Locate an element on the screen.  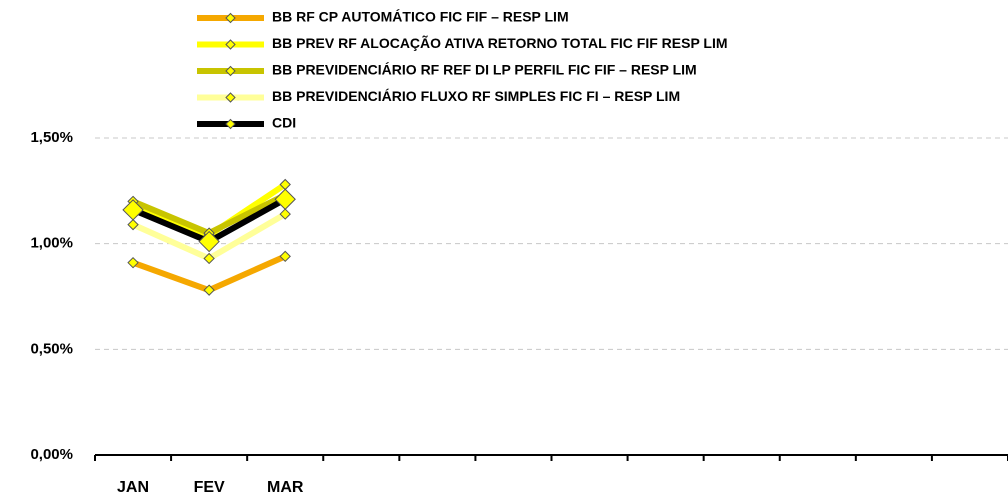
legend-label: CDI is located at coordinates (284, 123).